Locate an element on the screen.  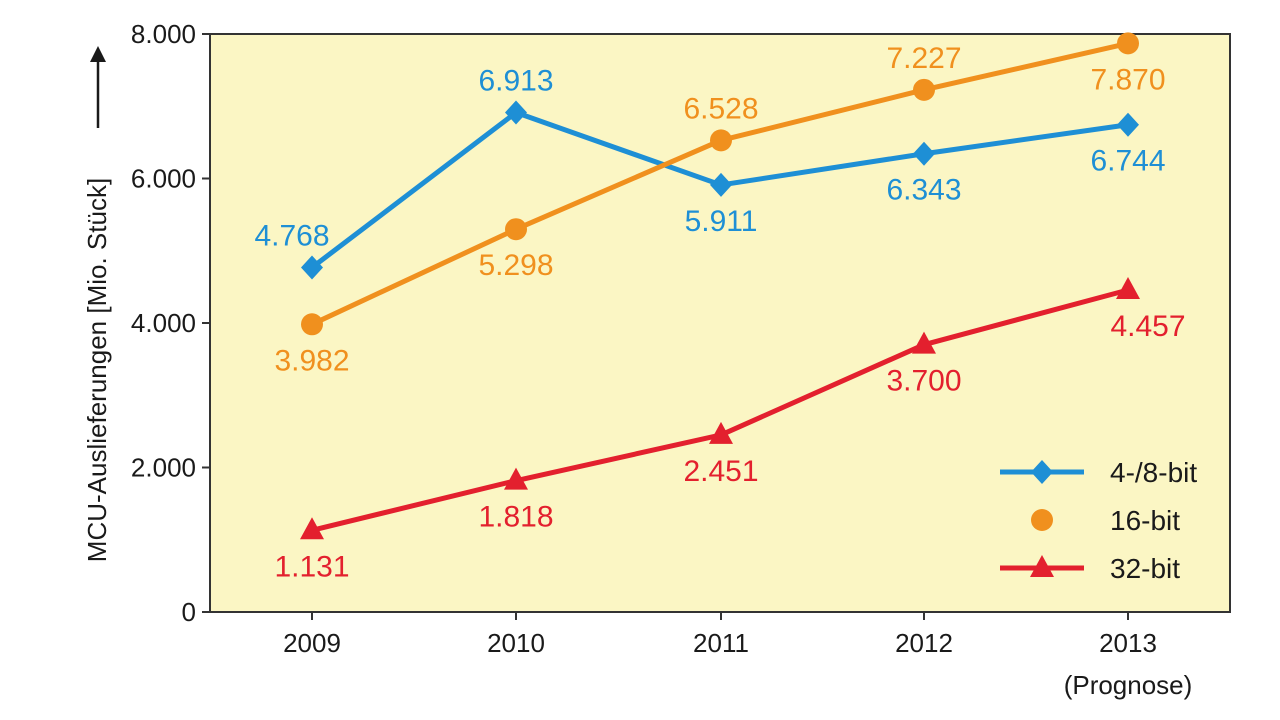
x-tick-label: 2009 is located at coordinates (312, 643).